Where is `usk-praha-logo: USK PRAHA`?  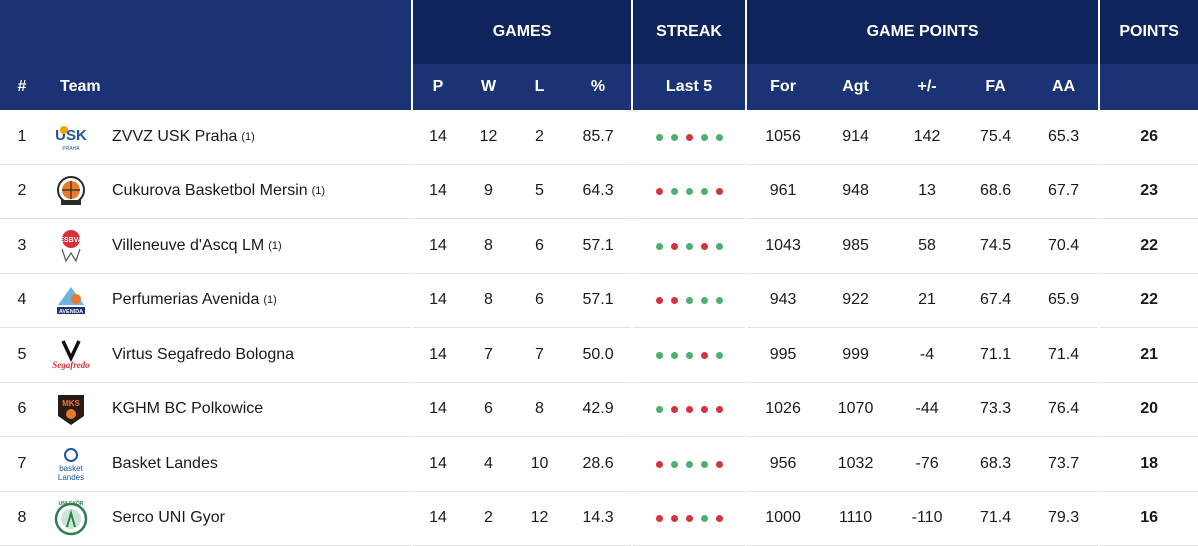
usk-praha-logo: USK PRAHA is located at coordinates (71, 137).